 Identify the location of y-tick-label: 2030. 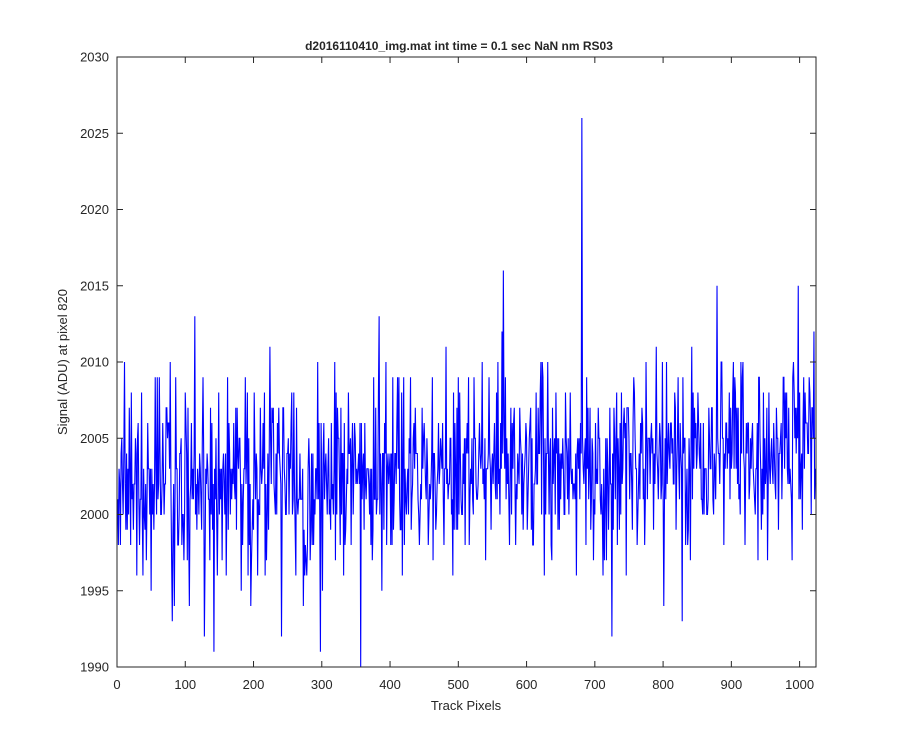
(94, 57).